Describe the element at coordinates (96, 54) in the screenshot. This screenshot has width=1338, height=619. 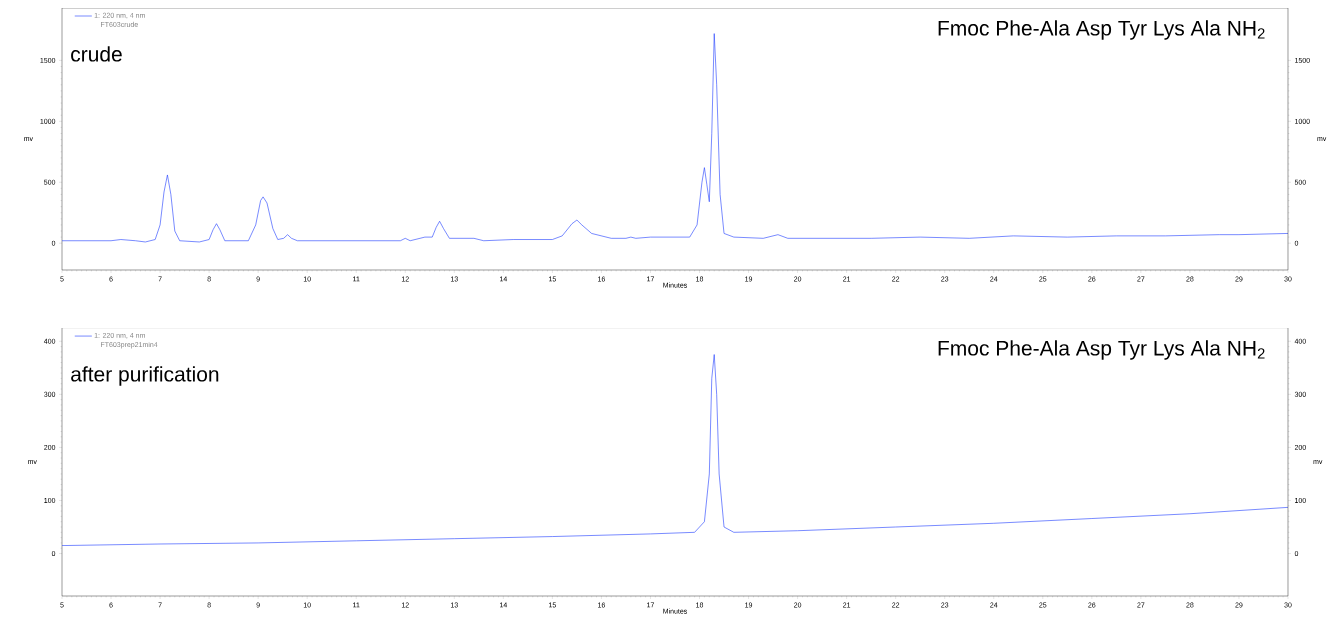
I see `annotation: crude` at that location.